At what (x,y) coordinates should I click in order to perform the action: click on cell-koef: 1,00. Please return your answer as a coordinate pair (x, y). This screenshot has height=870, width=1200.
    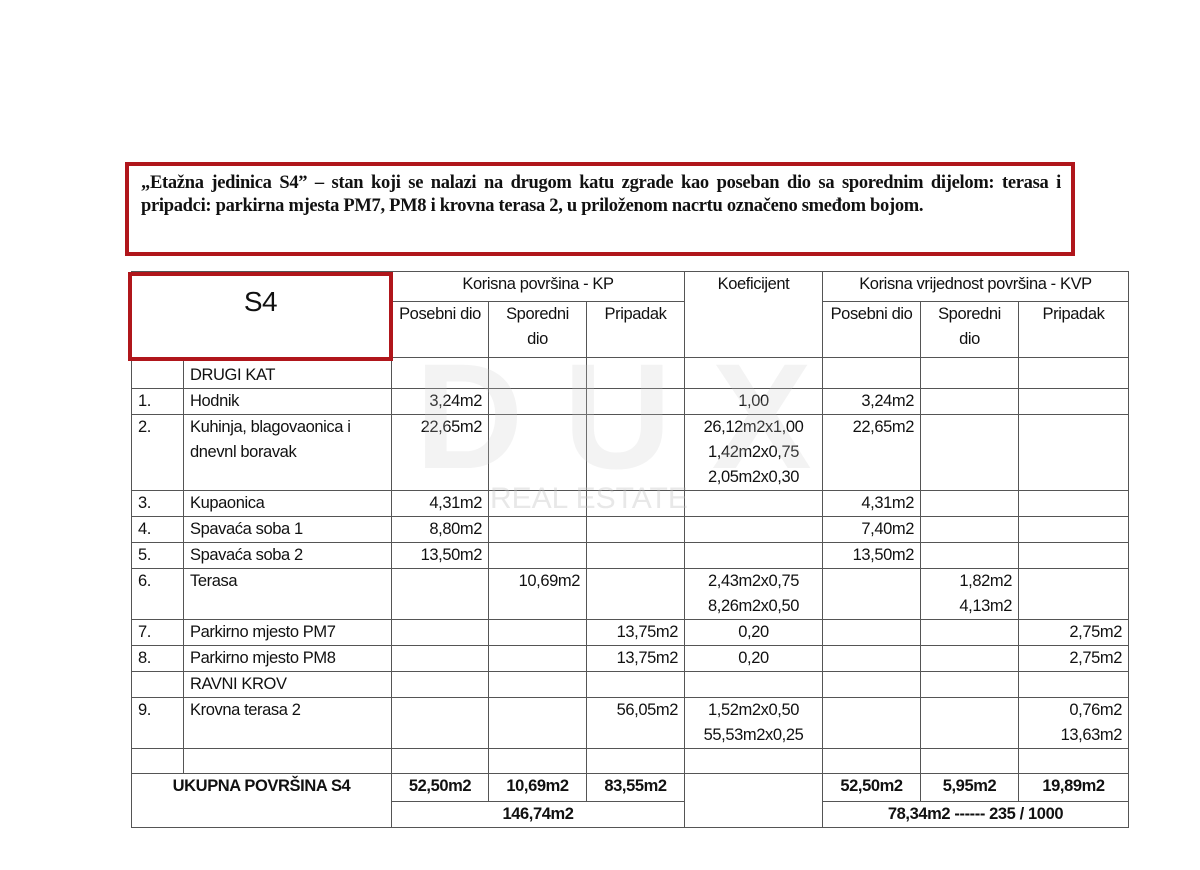
    Looking at the image, I should click on (753, 401).